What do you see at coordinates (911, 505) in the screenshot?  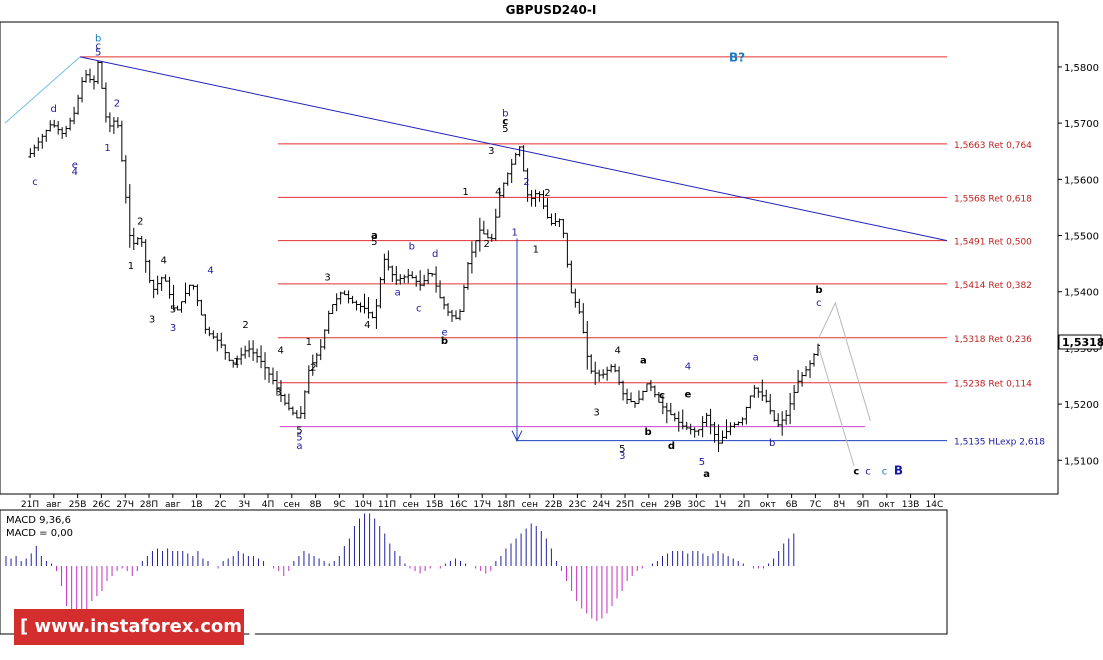 I see `x-tick-label: 13В` at bounding box center [911, 505].